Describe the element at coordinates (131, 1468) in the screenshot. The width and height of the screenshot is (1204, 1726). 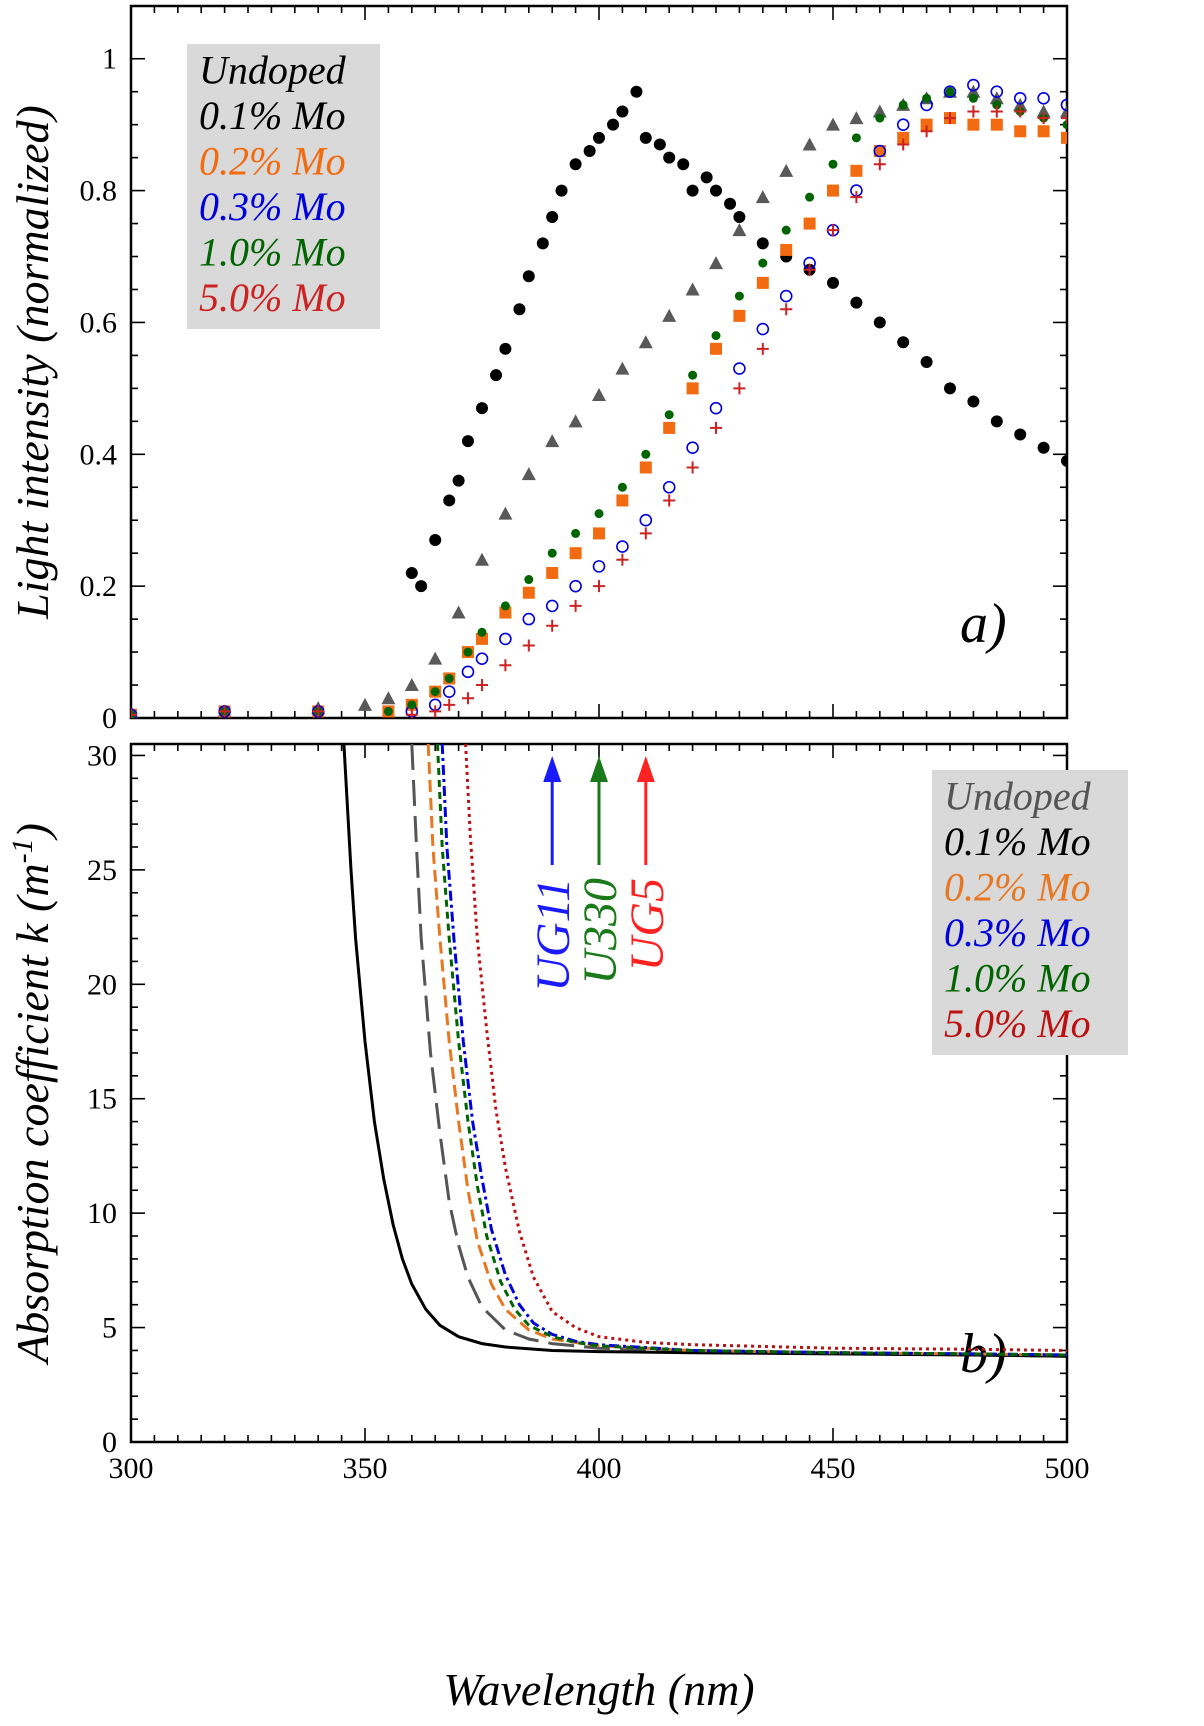
I see `panel-b-x-tick-label: 300` at that location.